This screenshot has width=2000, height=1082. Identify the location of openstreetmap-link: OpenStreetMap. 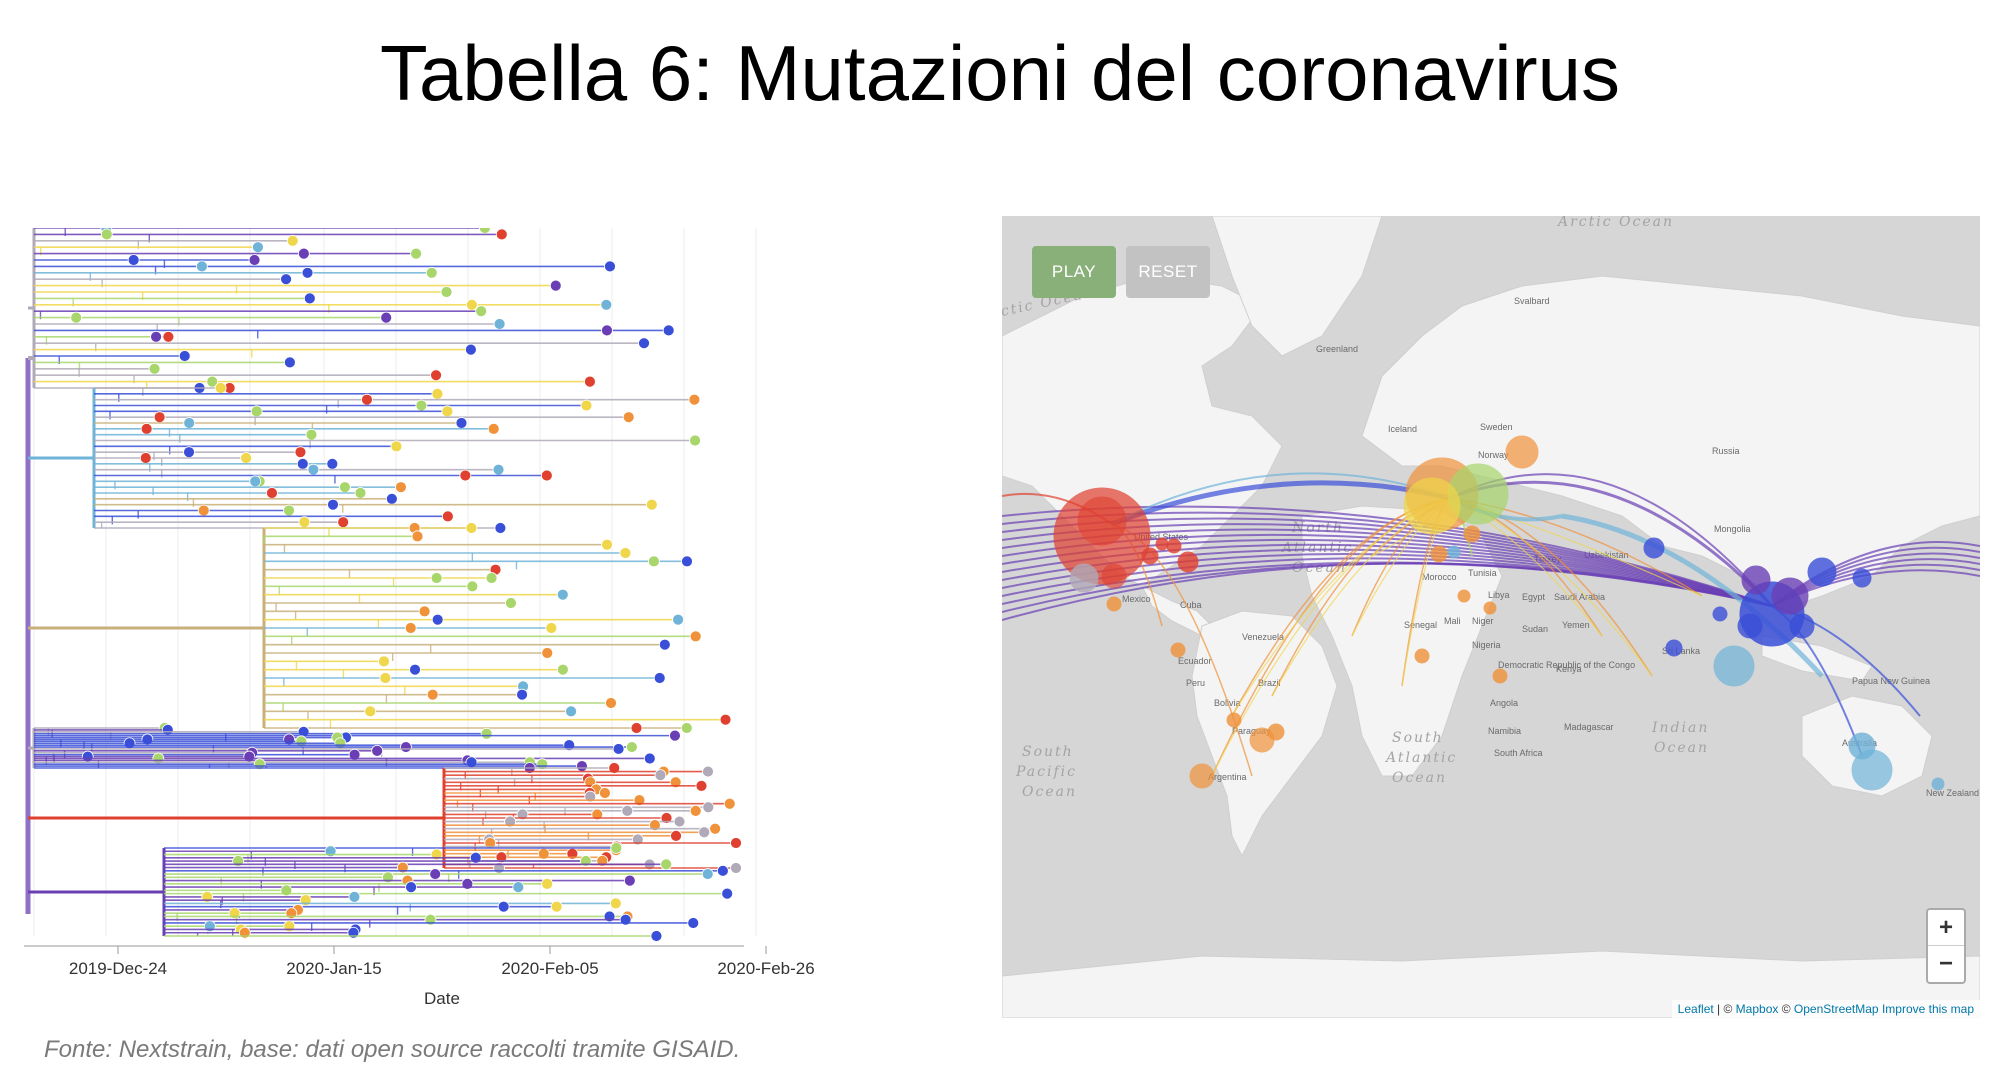
(1836, 1009).